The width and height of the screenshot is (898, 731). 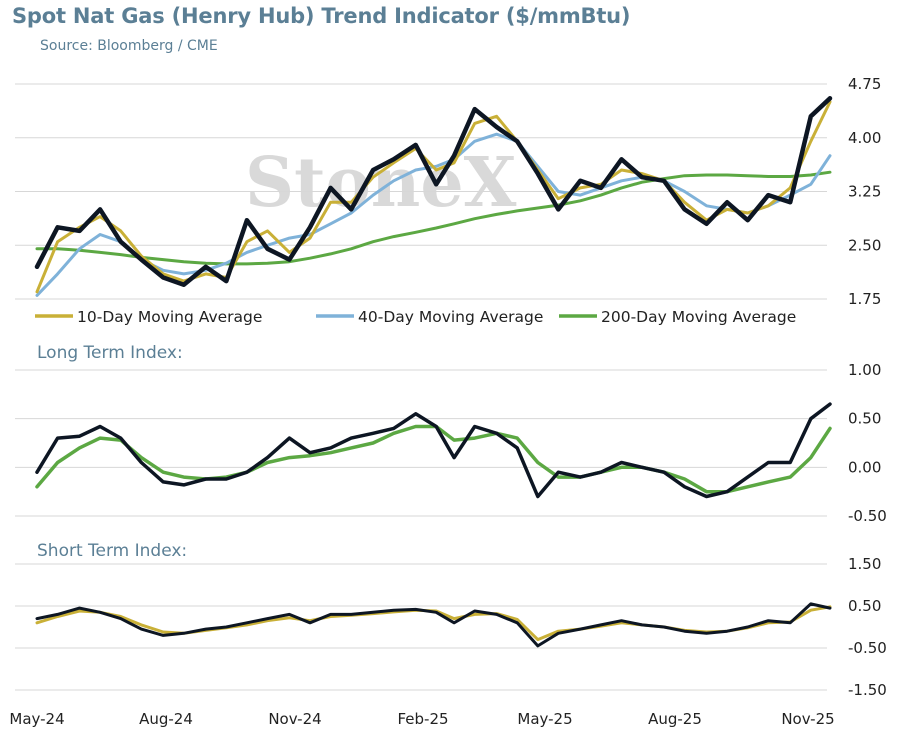 What do you see at coordinates (675, 719) in the screenshot?
I see `x-tick-label: Aug-25` at bounding box center [675, 719].